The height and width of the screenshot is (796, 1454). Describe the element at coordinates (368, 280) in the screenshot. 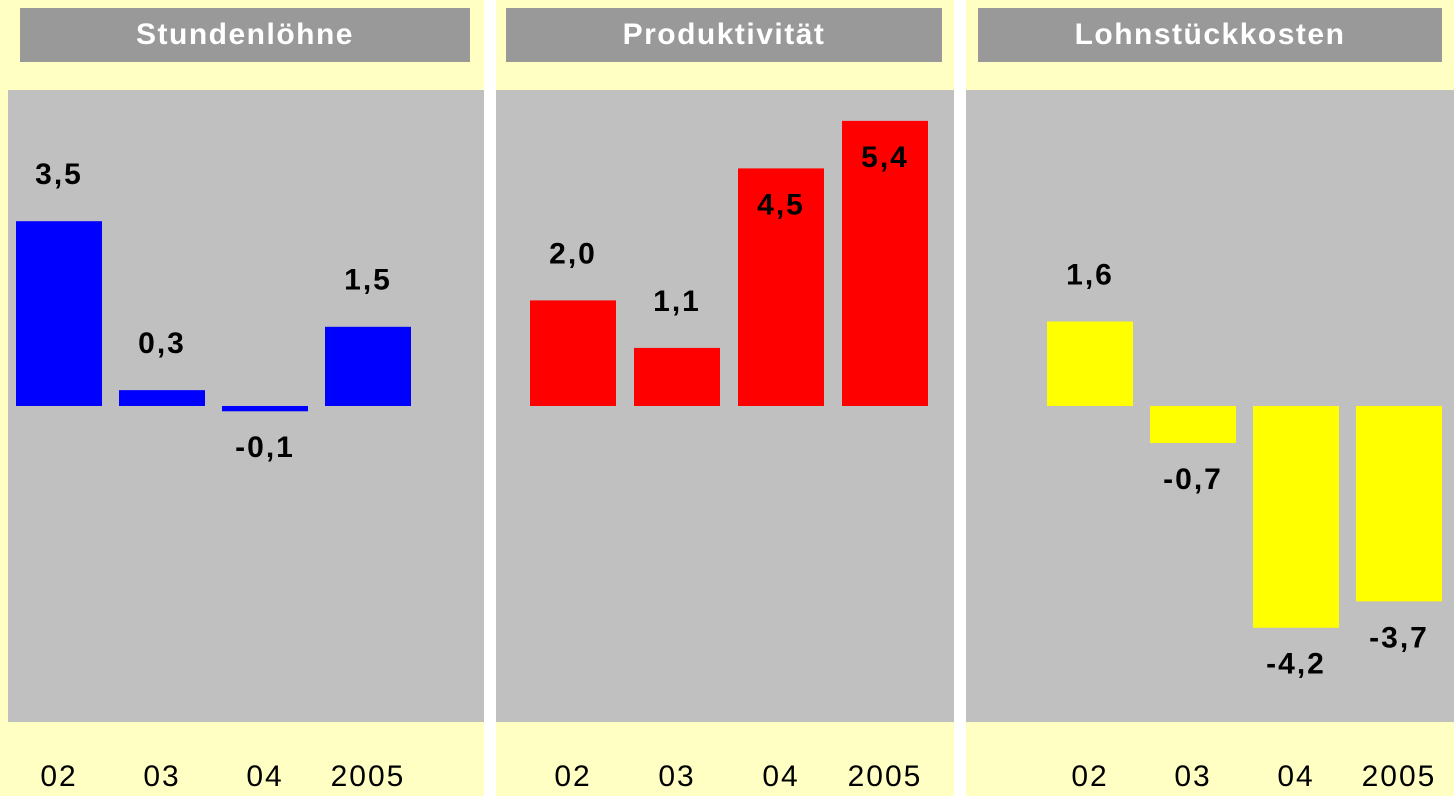

I see `value-label: 1,5` at that location.